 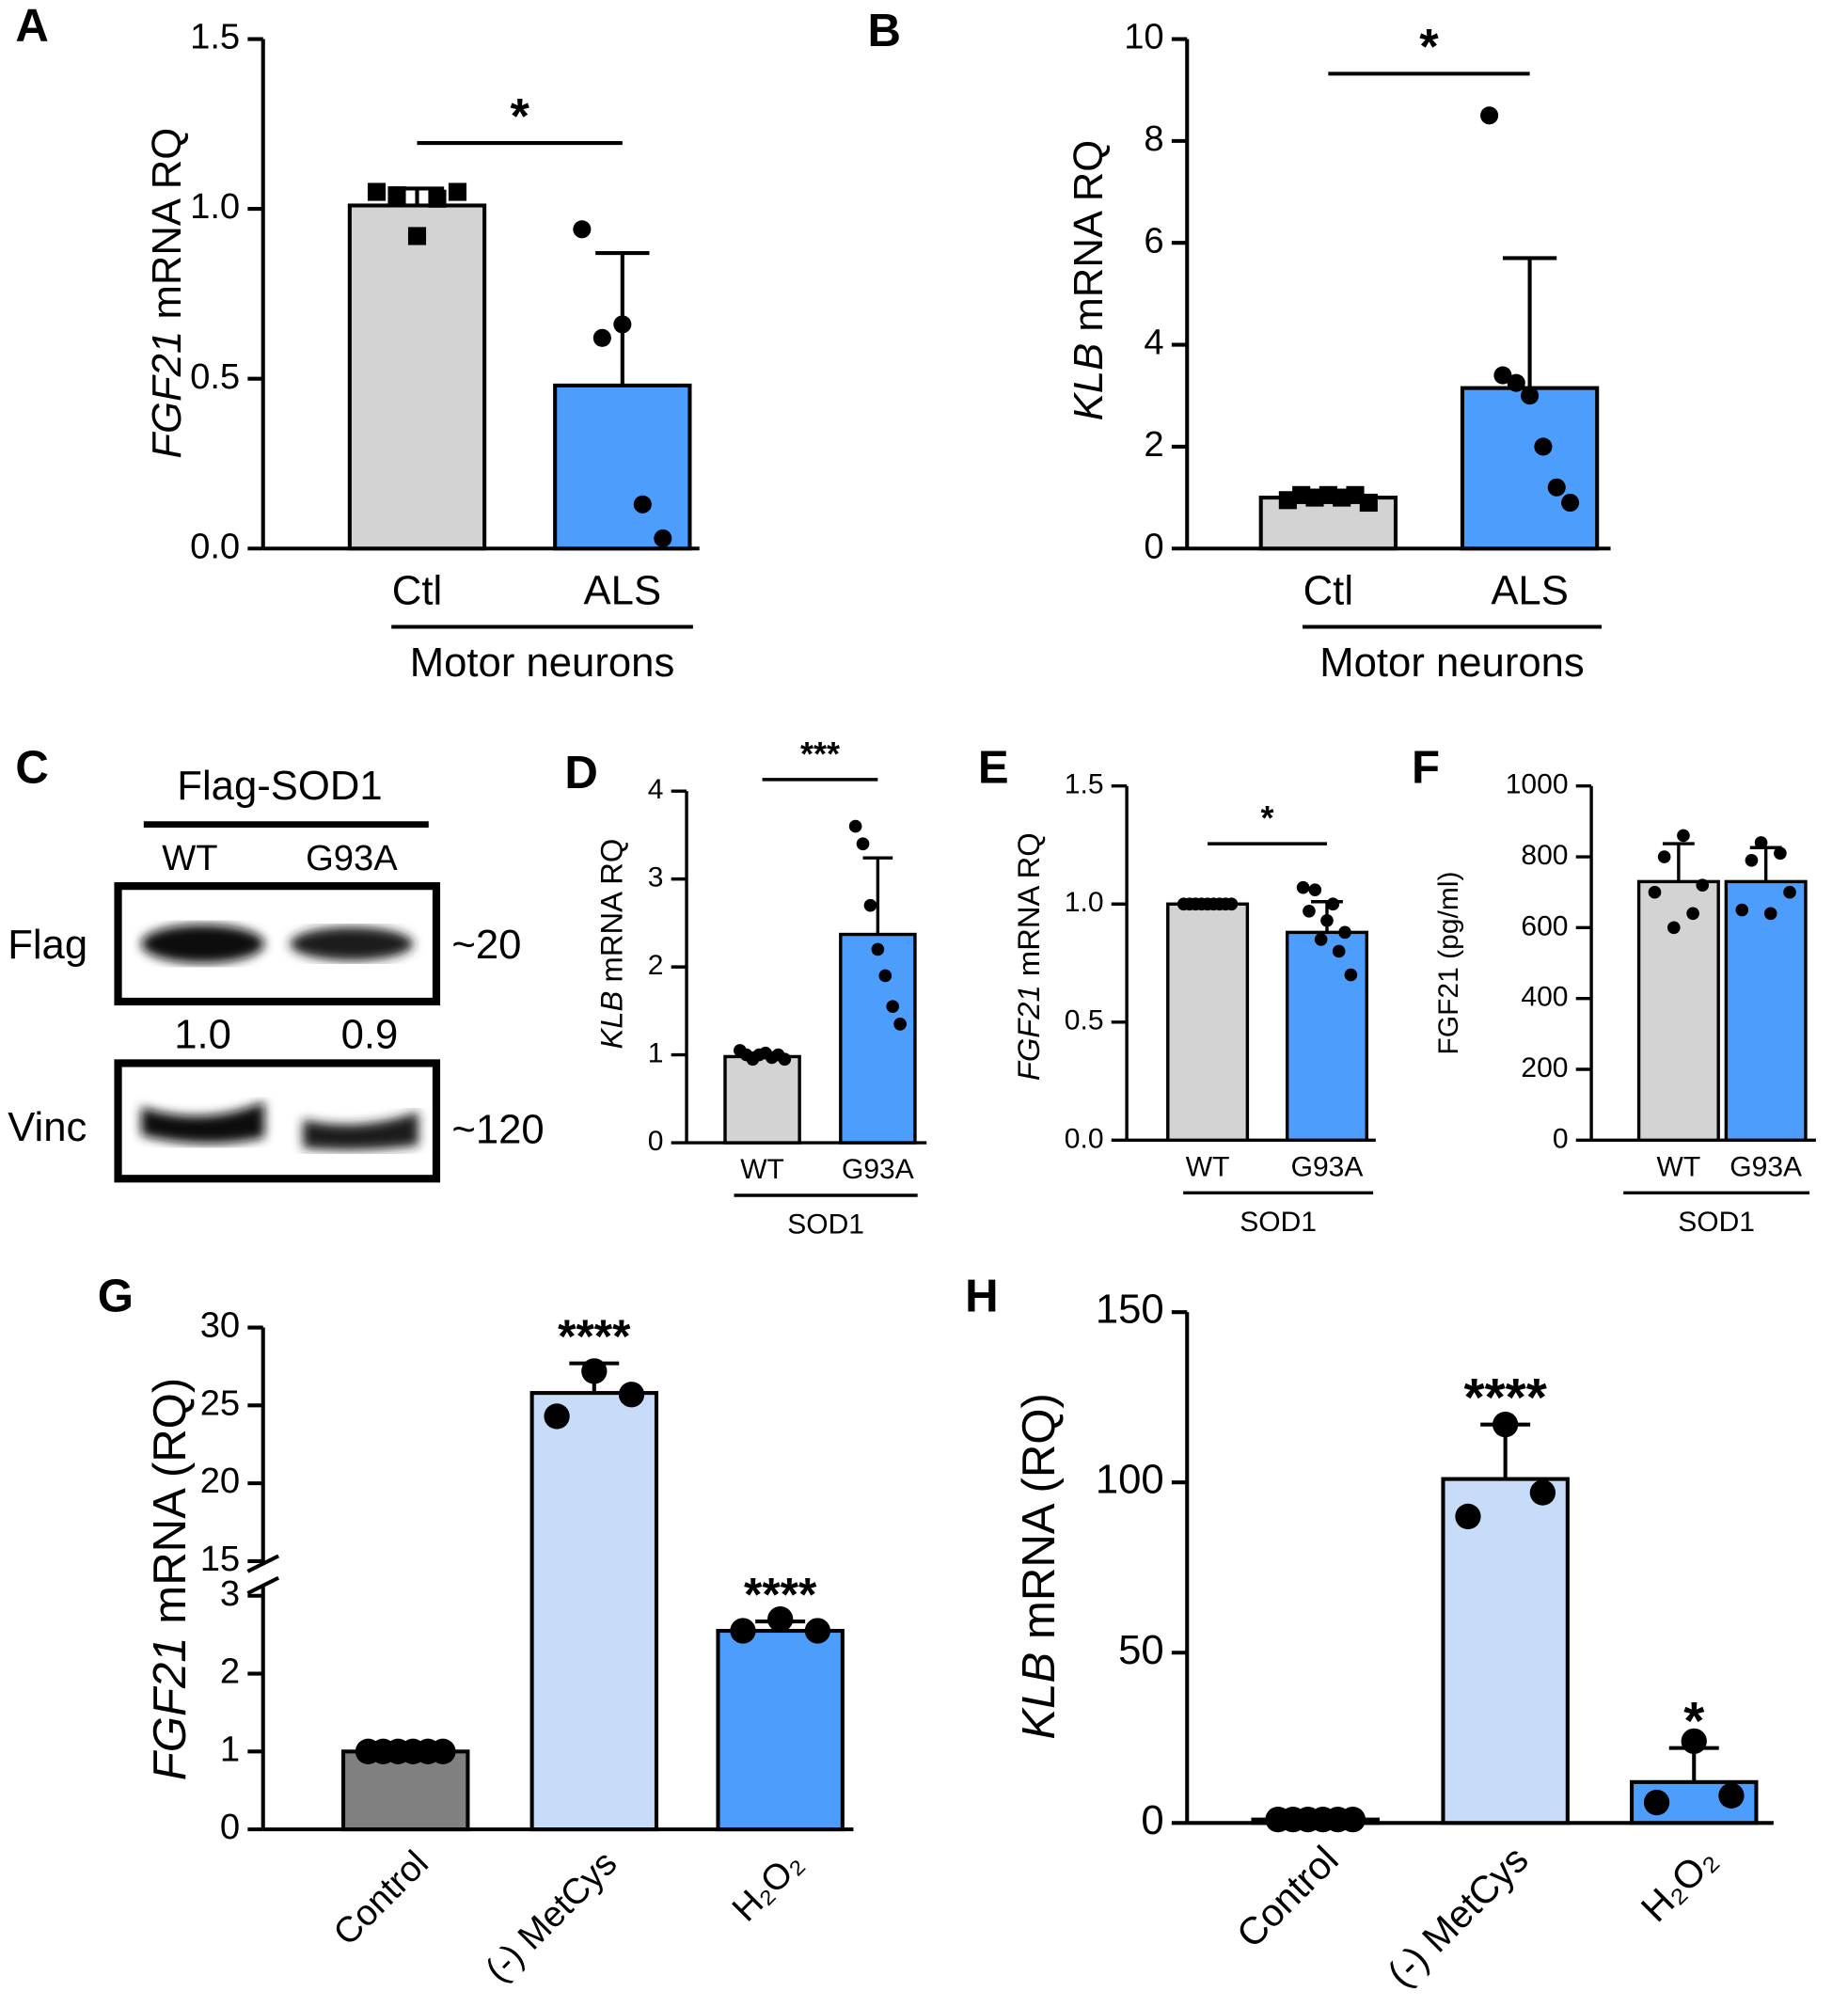 What do you see at coordinates (47, 1127) in the screenshot?
I see `row-label: Vinc` at bounding box center [47, 1127].